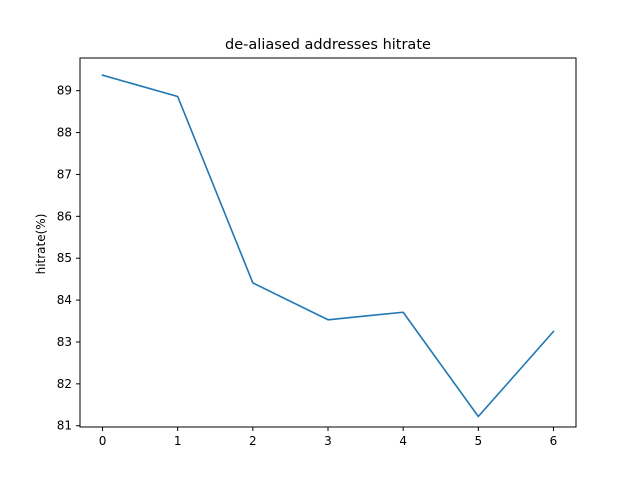  Describe the element at coordinates (64, 216) in the screenshot. I see `y-tick-label: 86` at that location.